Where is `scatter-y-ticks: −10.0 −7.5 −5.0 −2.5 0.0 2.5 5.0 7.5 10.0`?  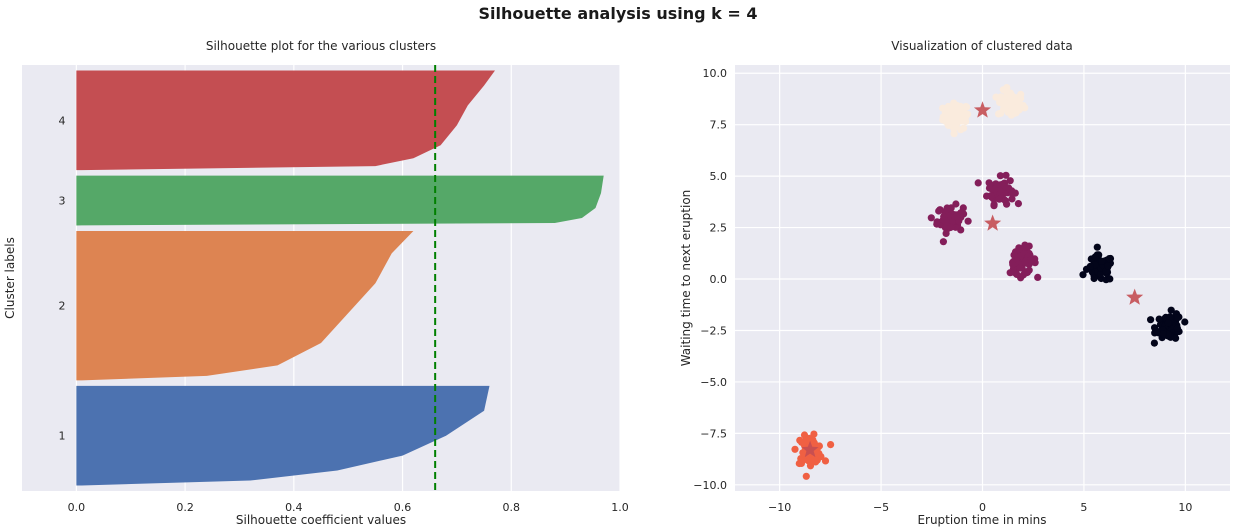 scatter-y-ticks: −10.0 −7.5 −5.0 −2.5 0.0 2.5 5.0 7.5 10.0 is located at coordinates (710, 279).